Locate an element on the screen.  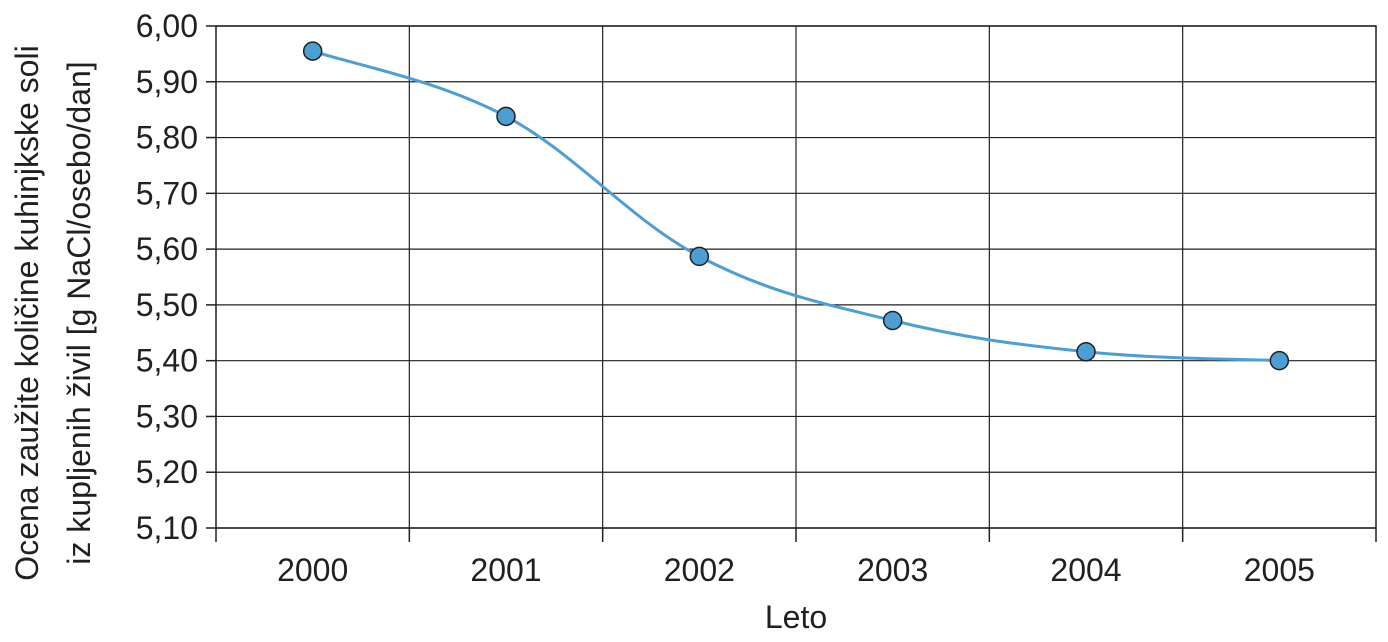
x-tick-label: 2004 is located at coordinates (1085, 570).